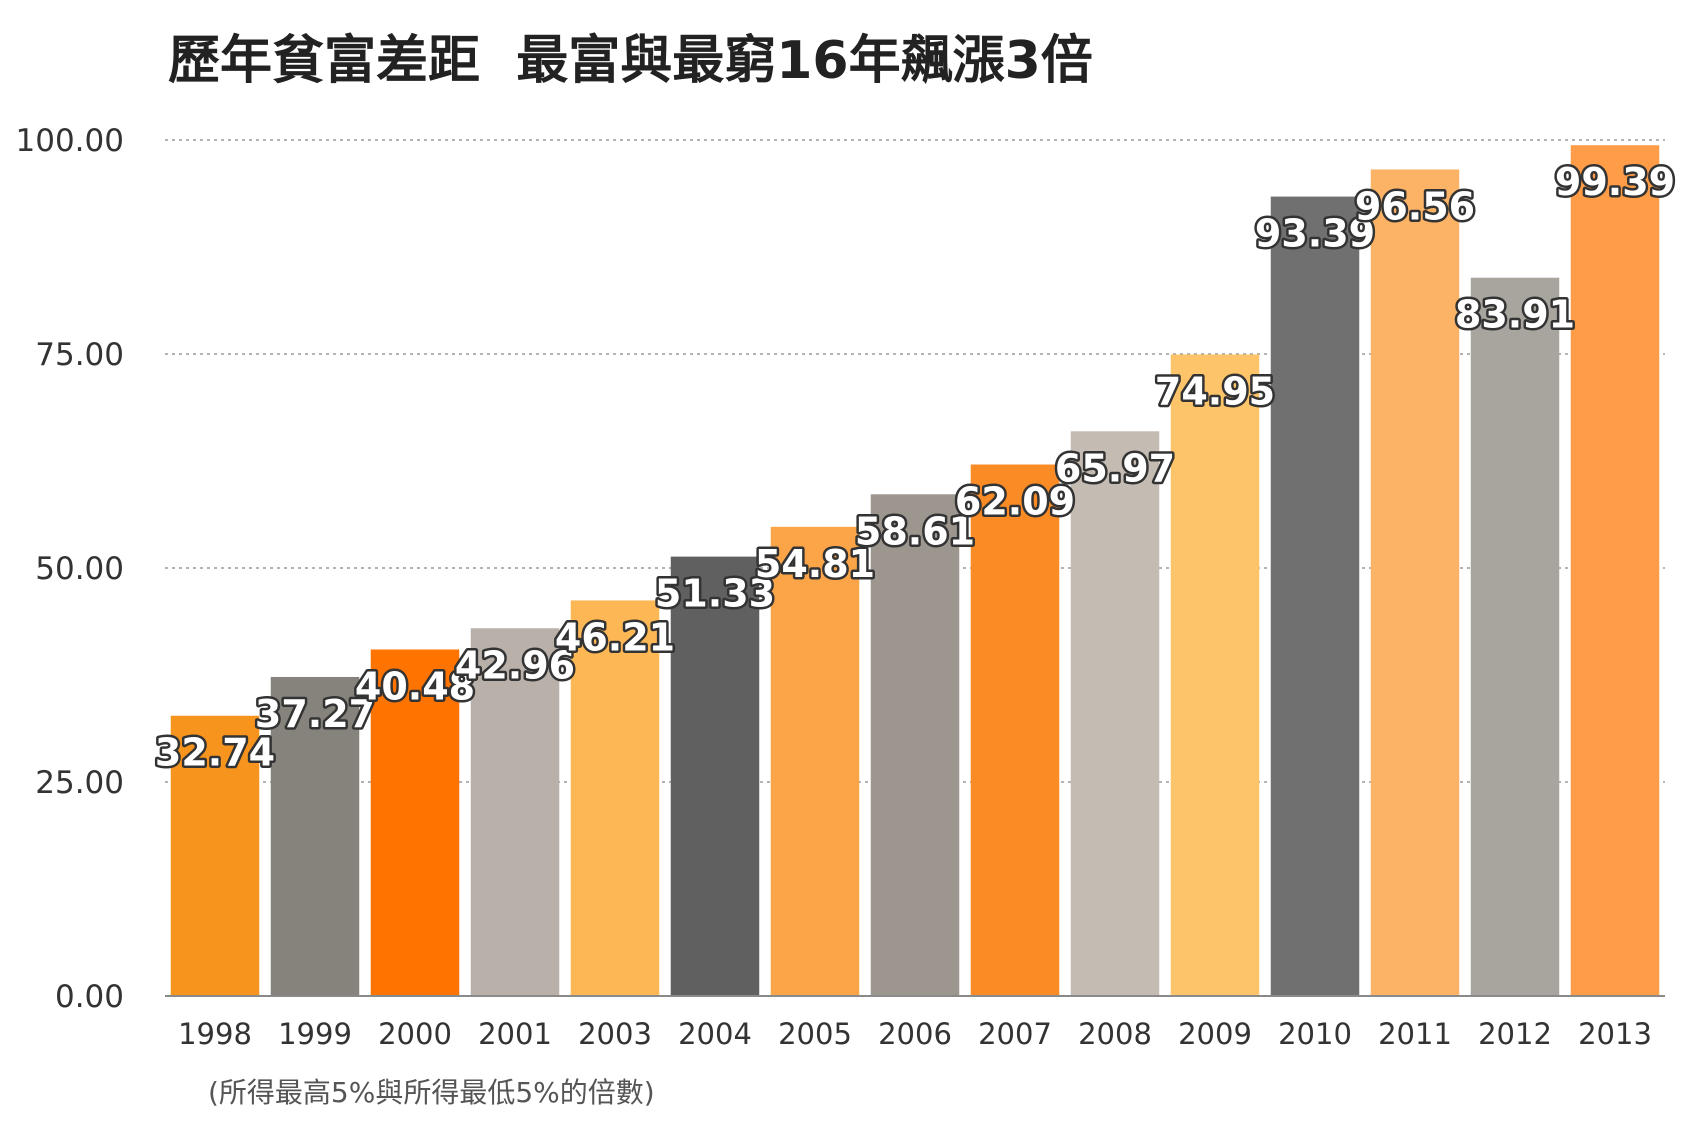 This screenshot has height=1138, width=1701. What do you see at coordinates (1015, 730) in the screenshot?
I see `bar-2007` at bounding box center [1015, 730].